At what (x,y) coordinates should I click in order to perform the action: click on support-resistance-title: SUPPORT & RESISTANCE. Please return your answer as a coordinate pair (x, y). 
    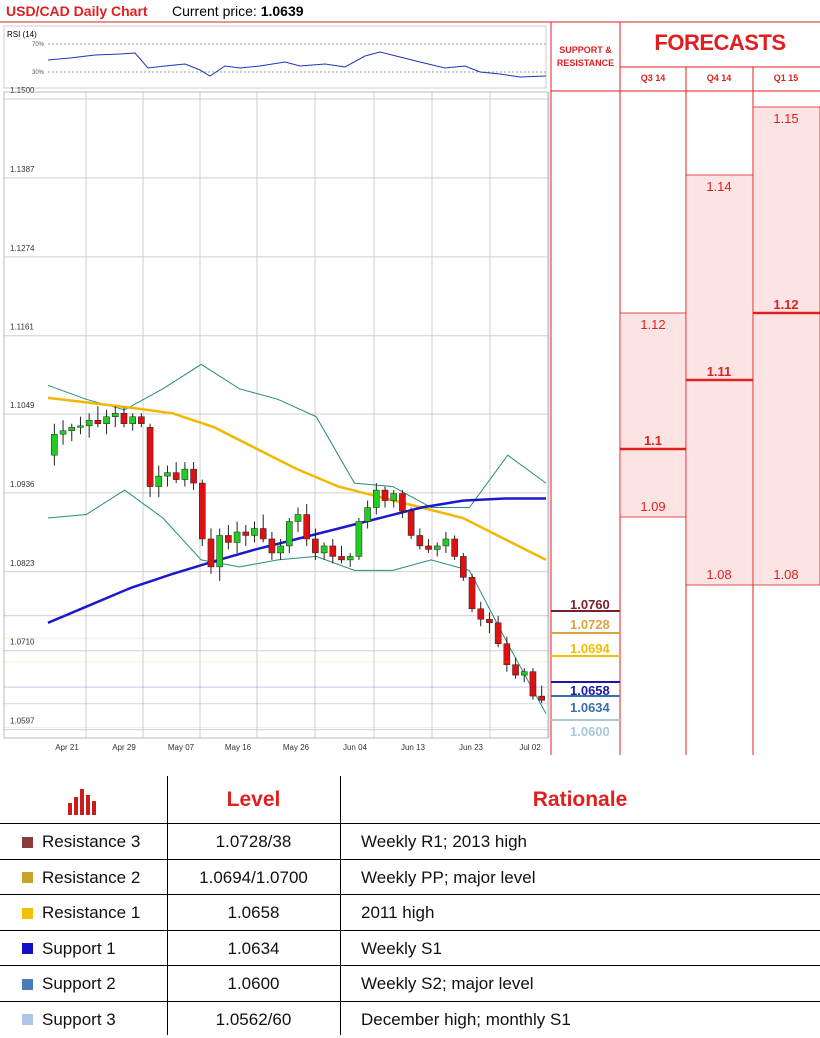
    Looking at the image, I should click on (585, 56).